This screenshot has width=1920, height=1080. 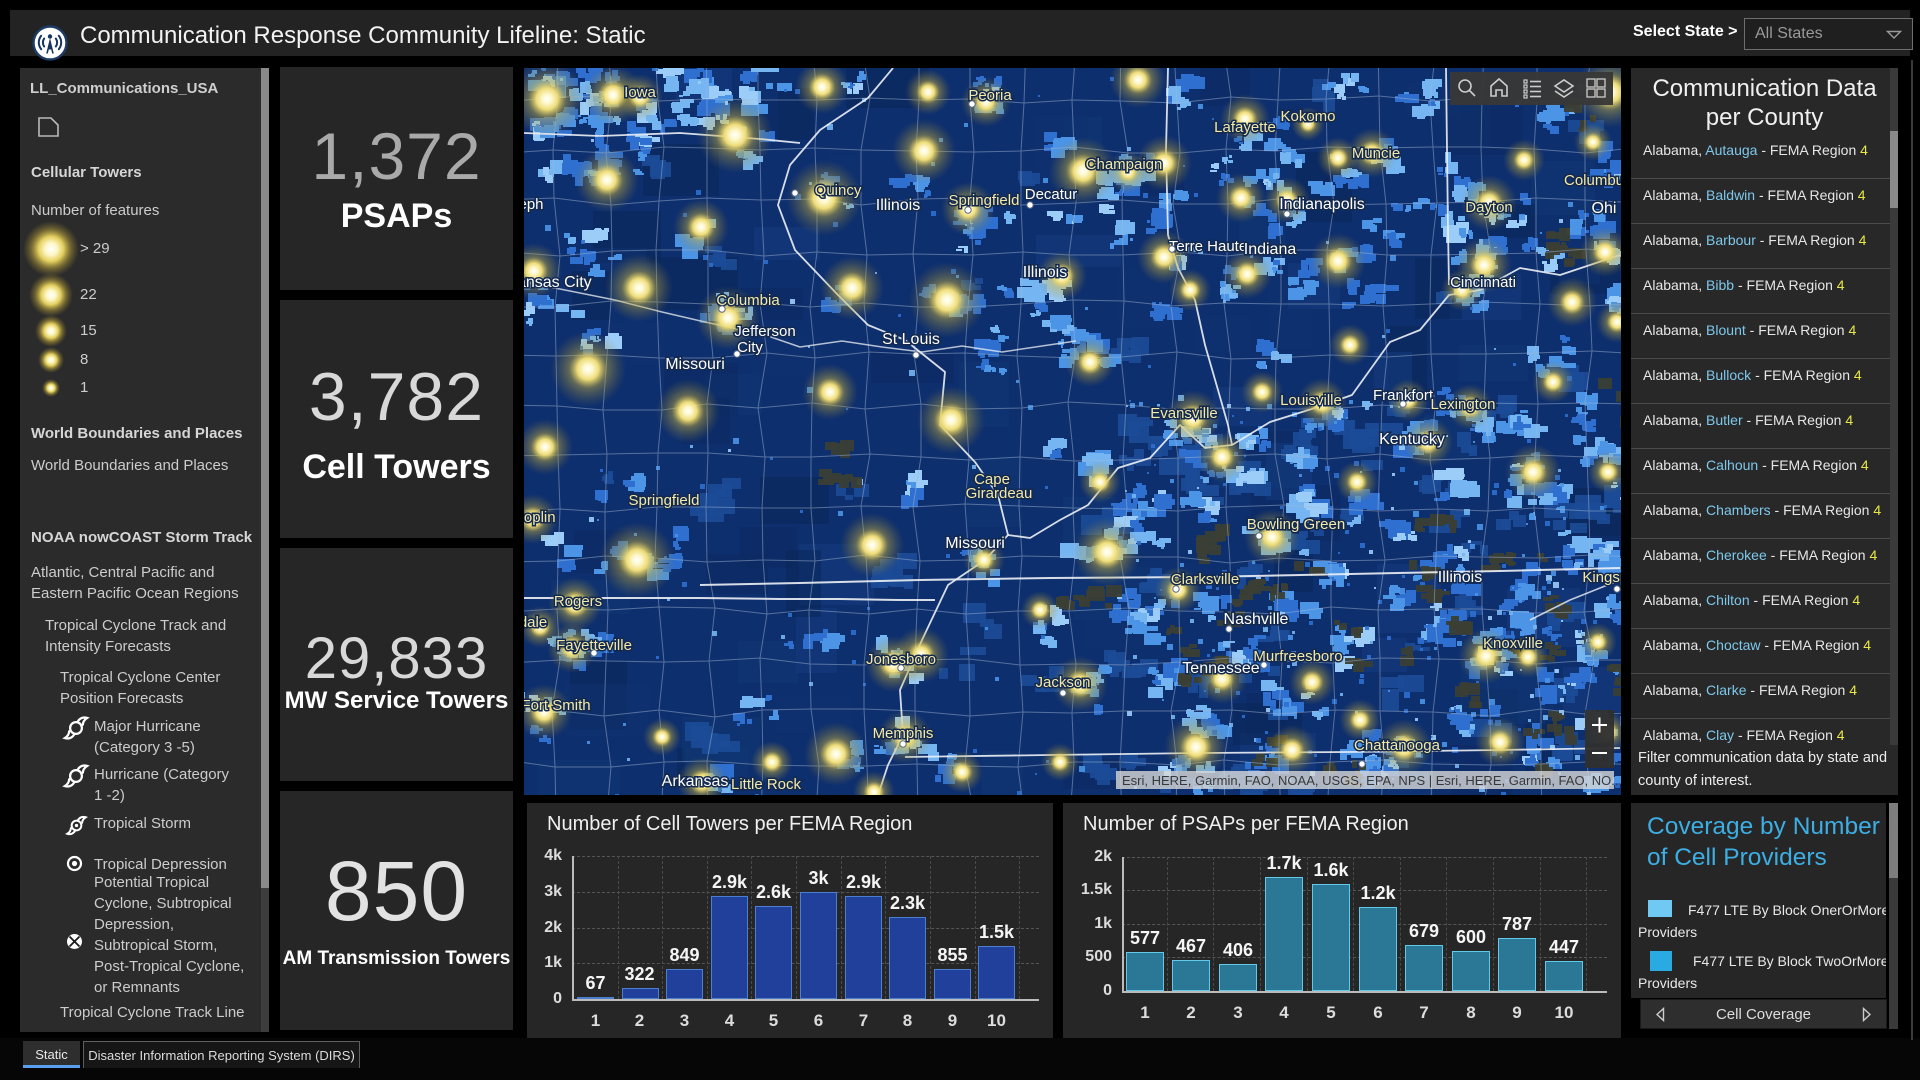 I want to click on svg-text: Kansas City, so click(x=558, y=282).